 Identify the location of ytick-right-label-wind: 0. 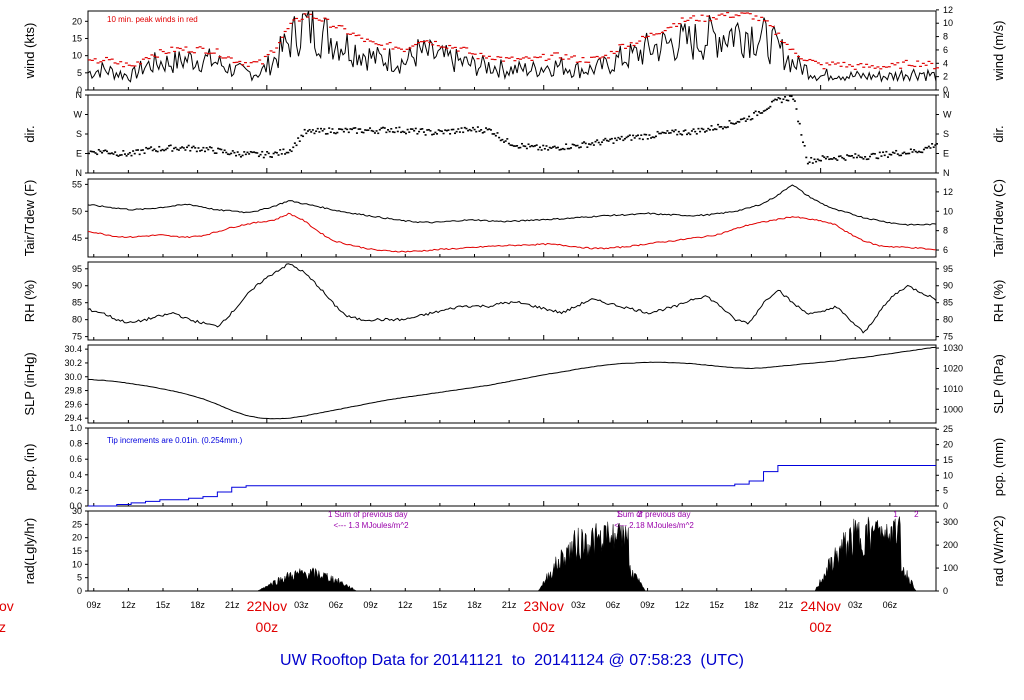
(945, 90).